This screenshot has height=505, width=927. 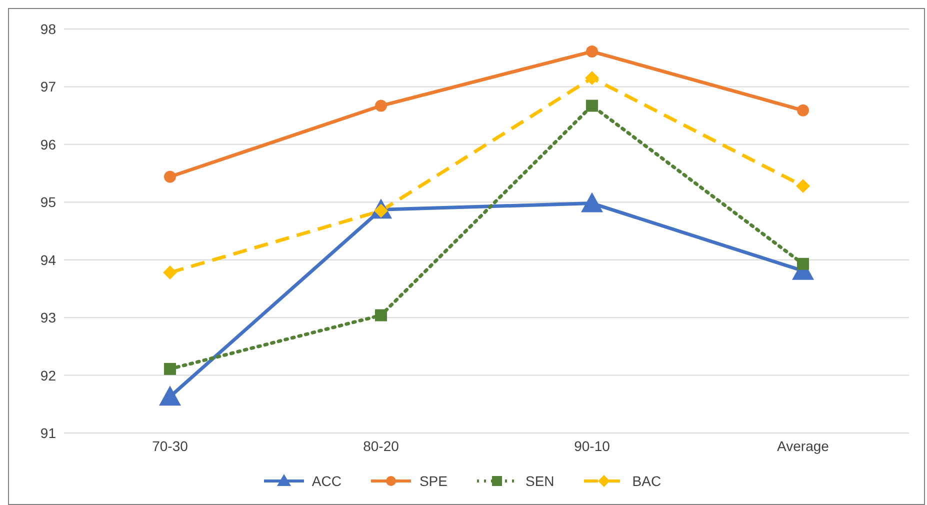 What do you see at coordinates (48, 28) in the screenshot?
I see `y-tick-label: 98` at bounding box center [48, 28].